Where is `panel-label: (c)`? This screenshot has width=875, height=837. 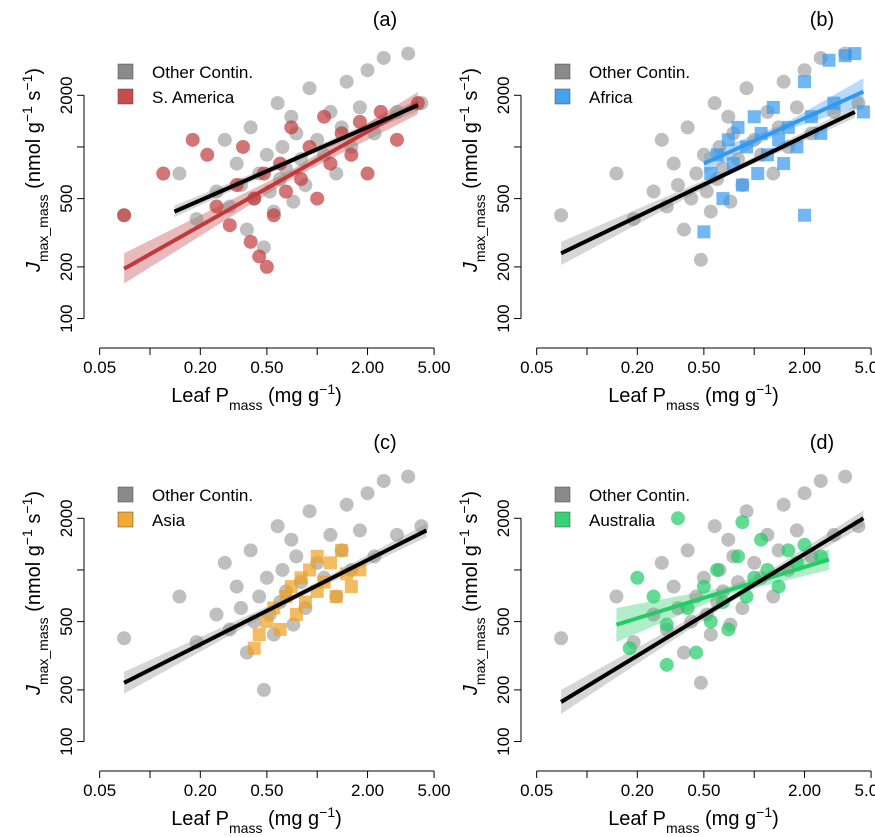 panel-label: (c) is located at coordinates (384, 443).